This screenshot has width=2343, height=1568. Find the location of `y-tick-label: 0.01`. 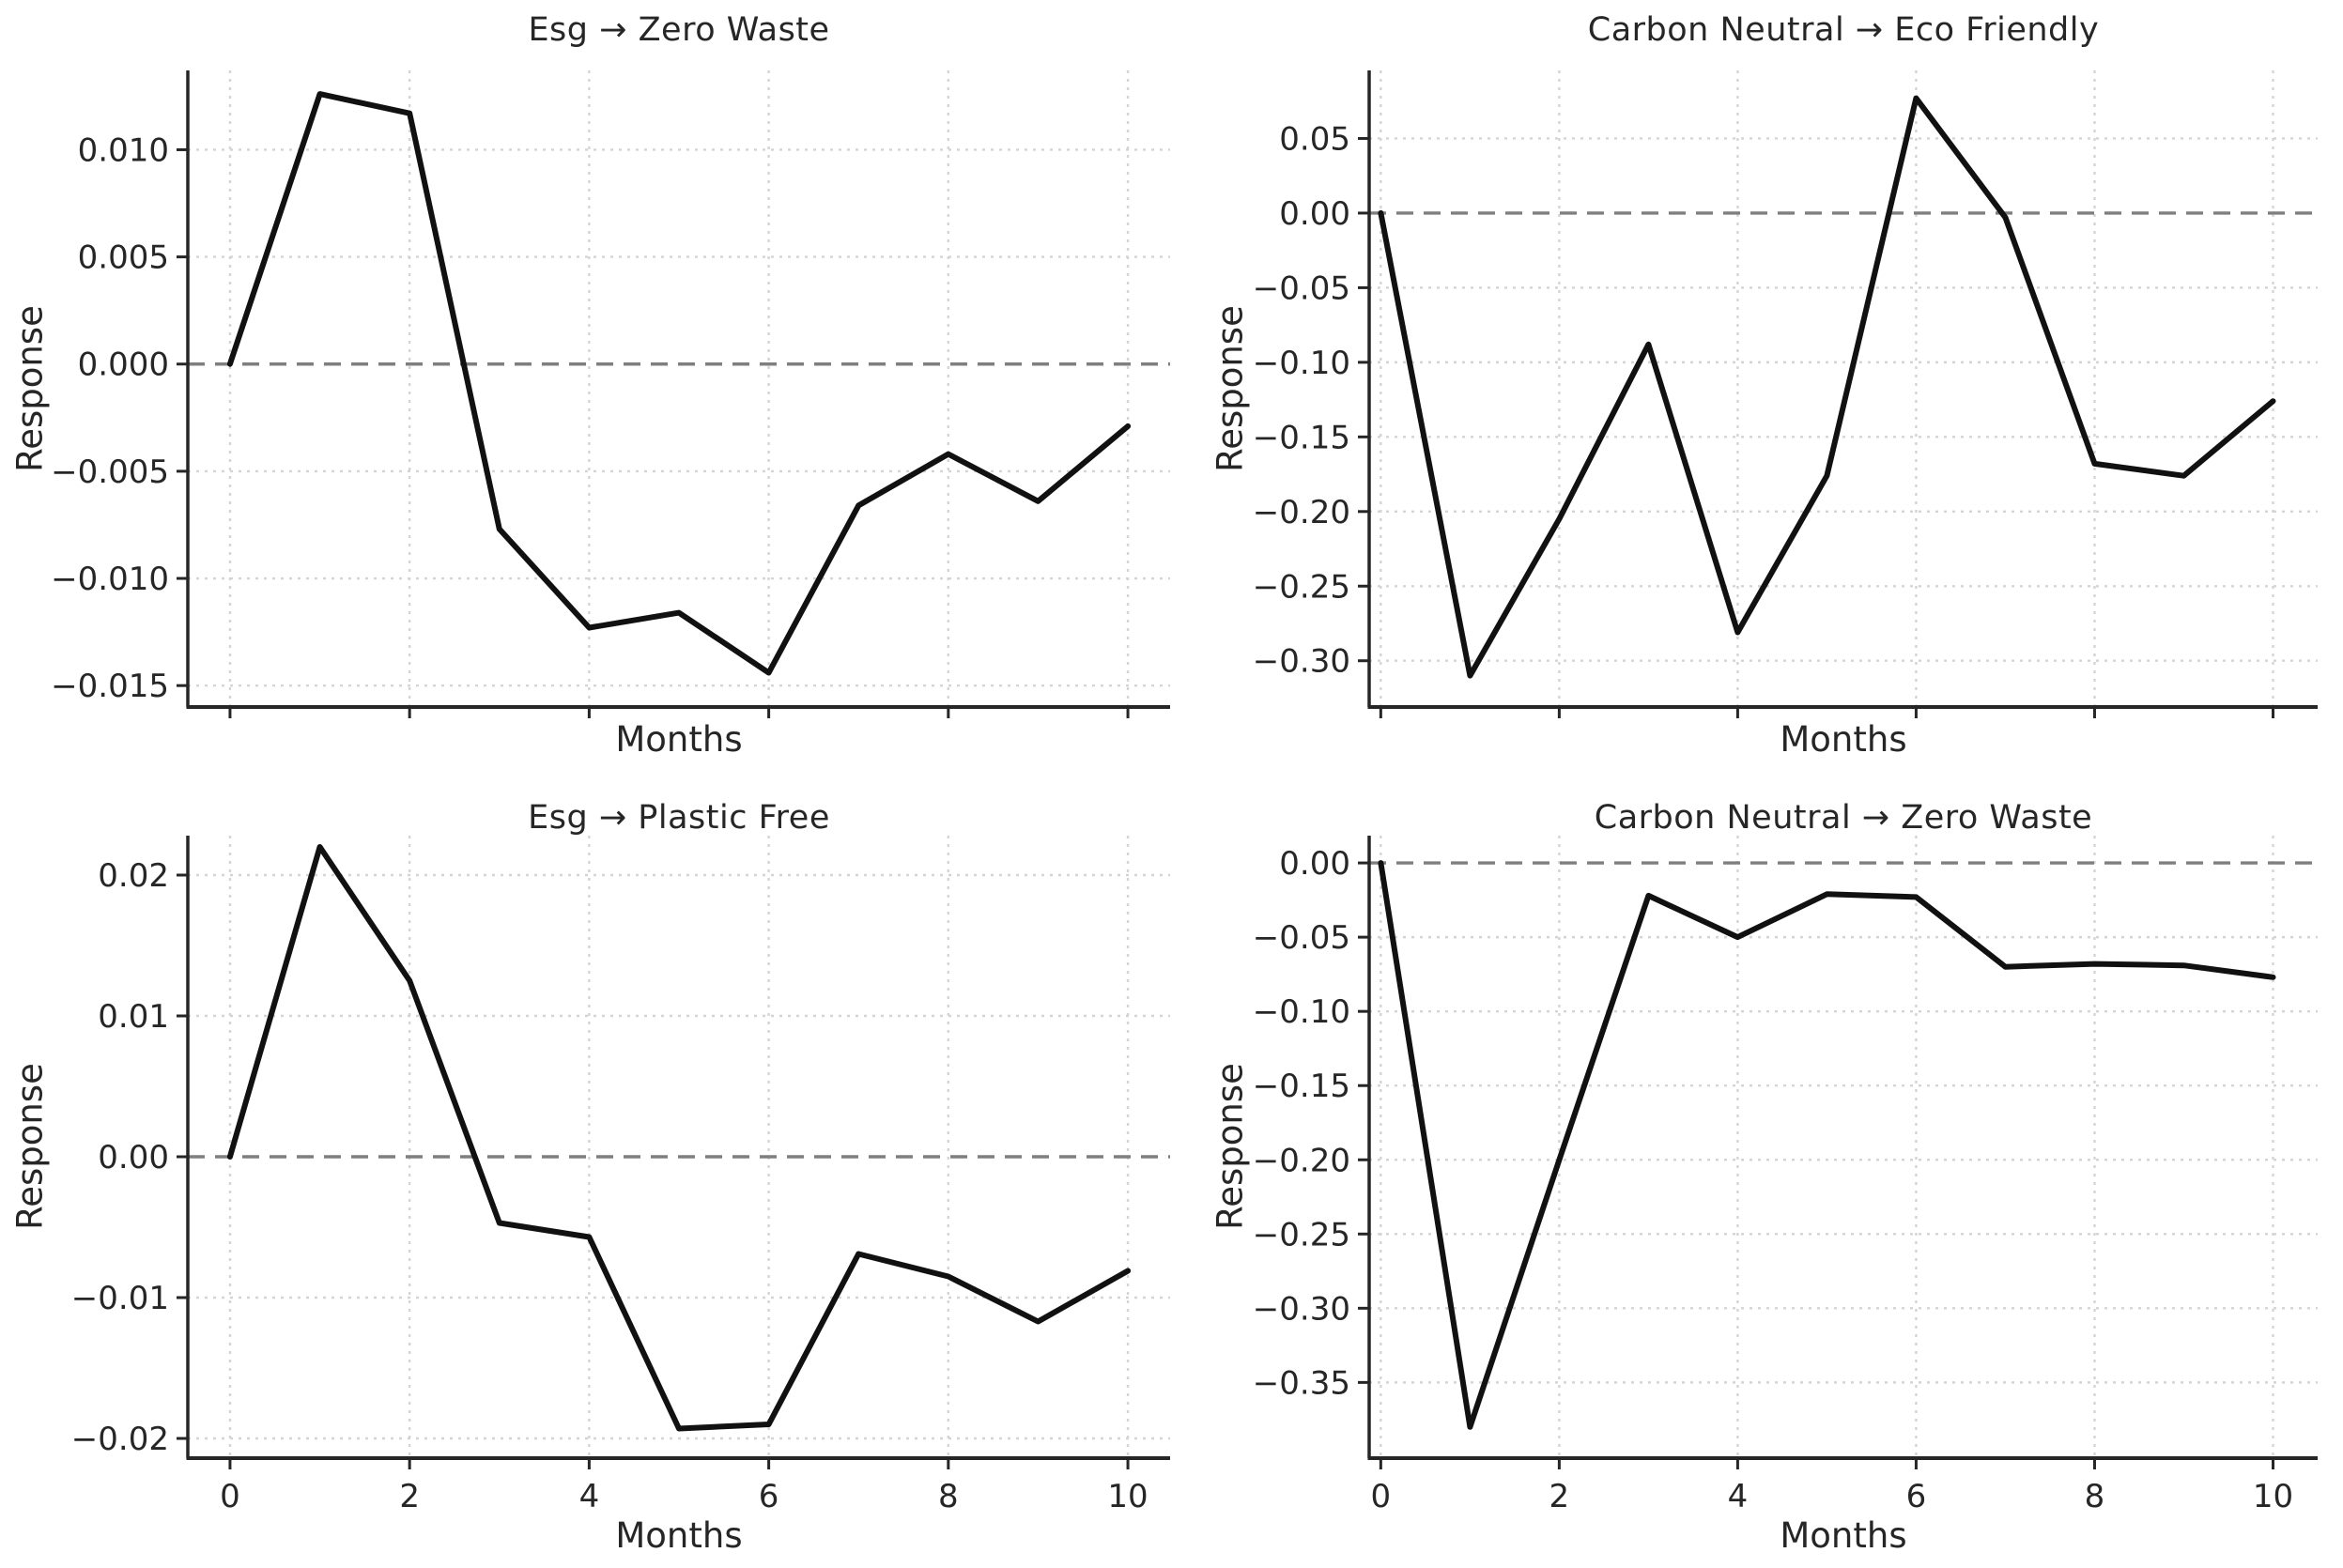

y-tick-label: 0.01 is located at coordinates (133, 1017).